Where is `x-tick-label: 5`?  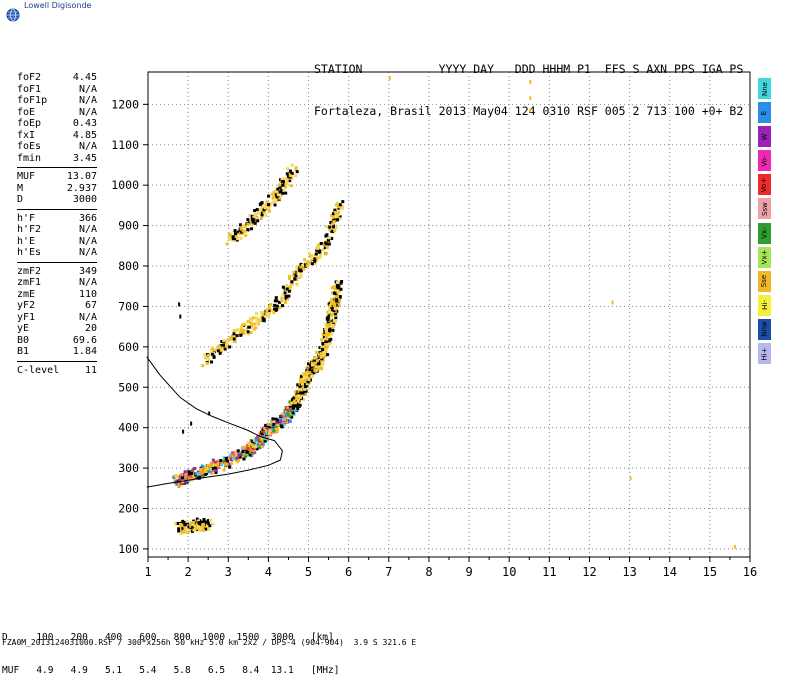 x-tick-label: 5 is located at coordinates (308, 572).